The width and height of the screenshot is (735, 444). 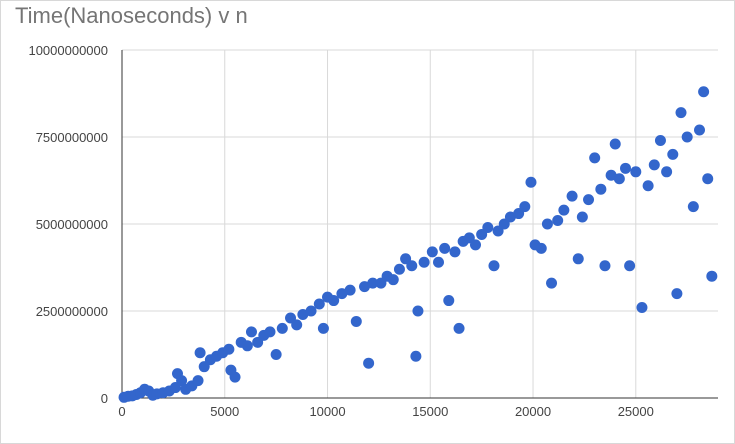 I want to click on x-tick-label: 25000, so click(x=636, y=411).